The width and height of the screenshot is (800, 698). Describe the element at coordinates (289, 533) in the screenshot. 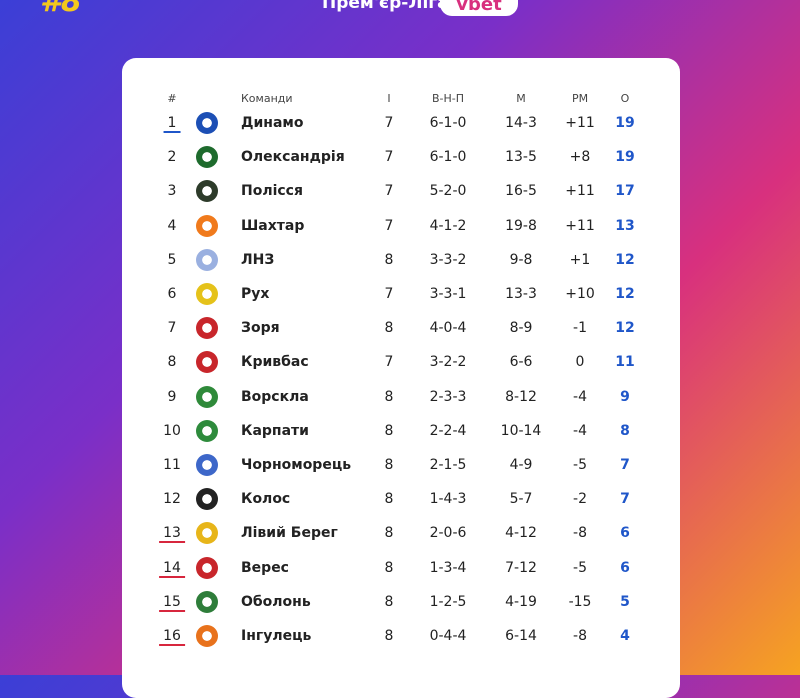

I see `team-name: Лівий Берег` at that location.